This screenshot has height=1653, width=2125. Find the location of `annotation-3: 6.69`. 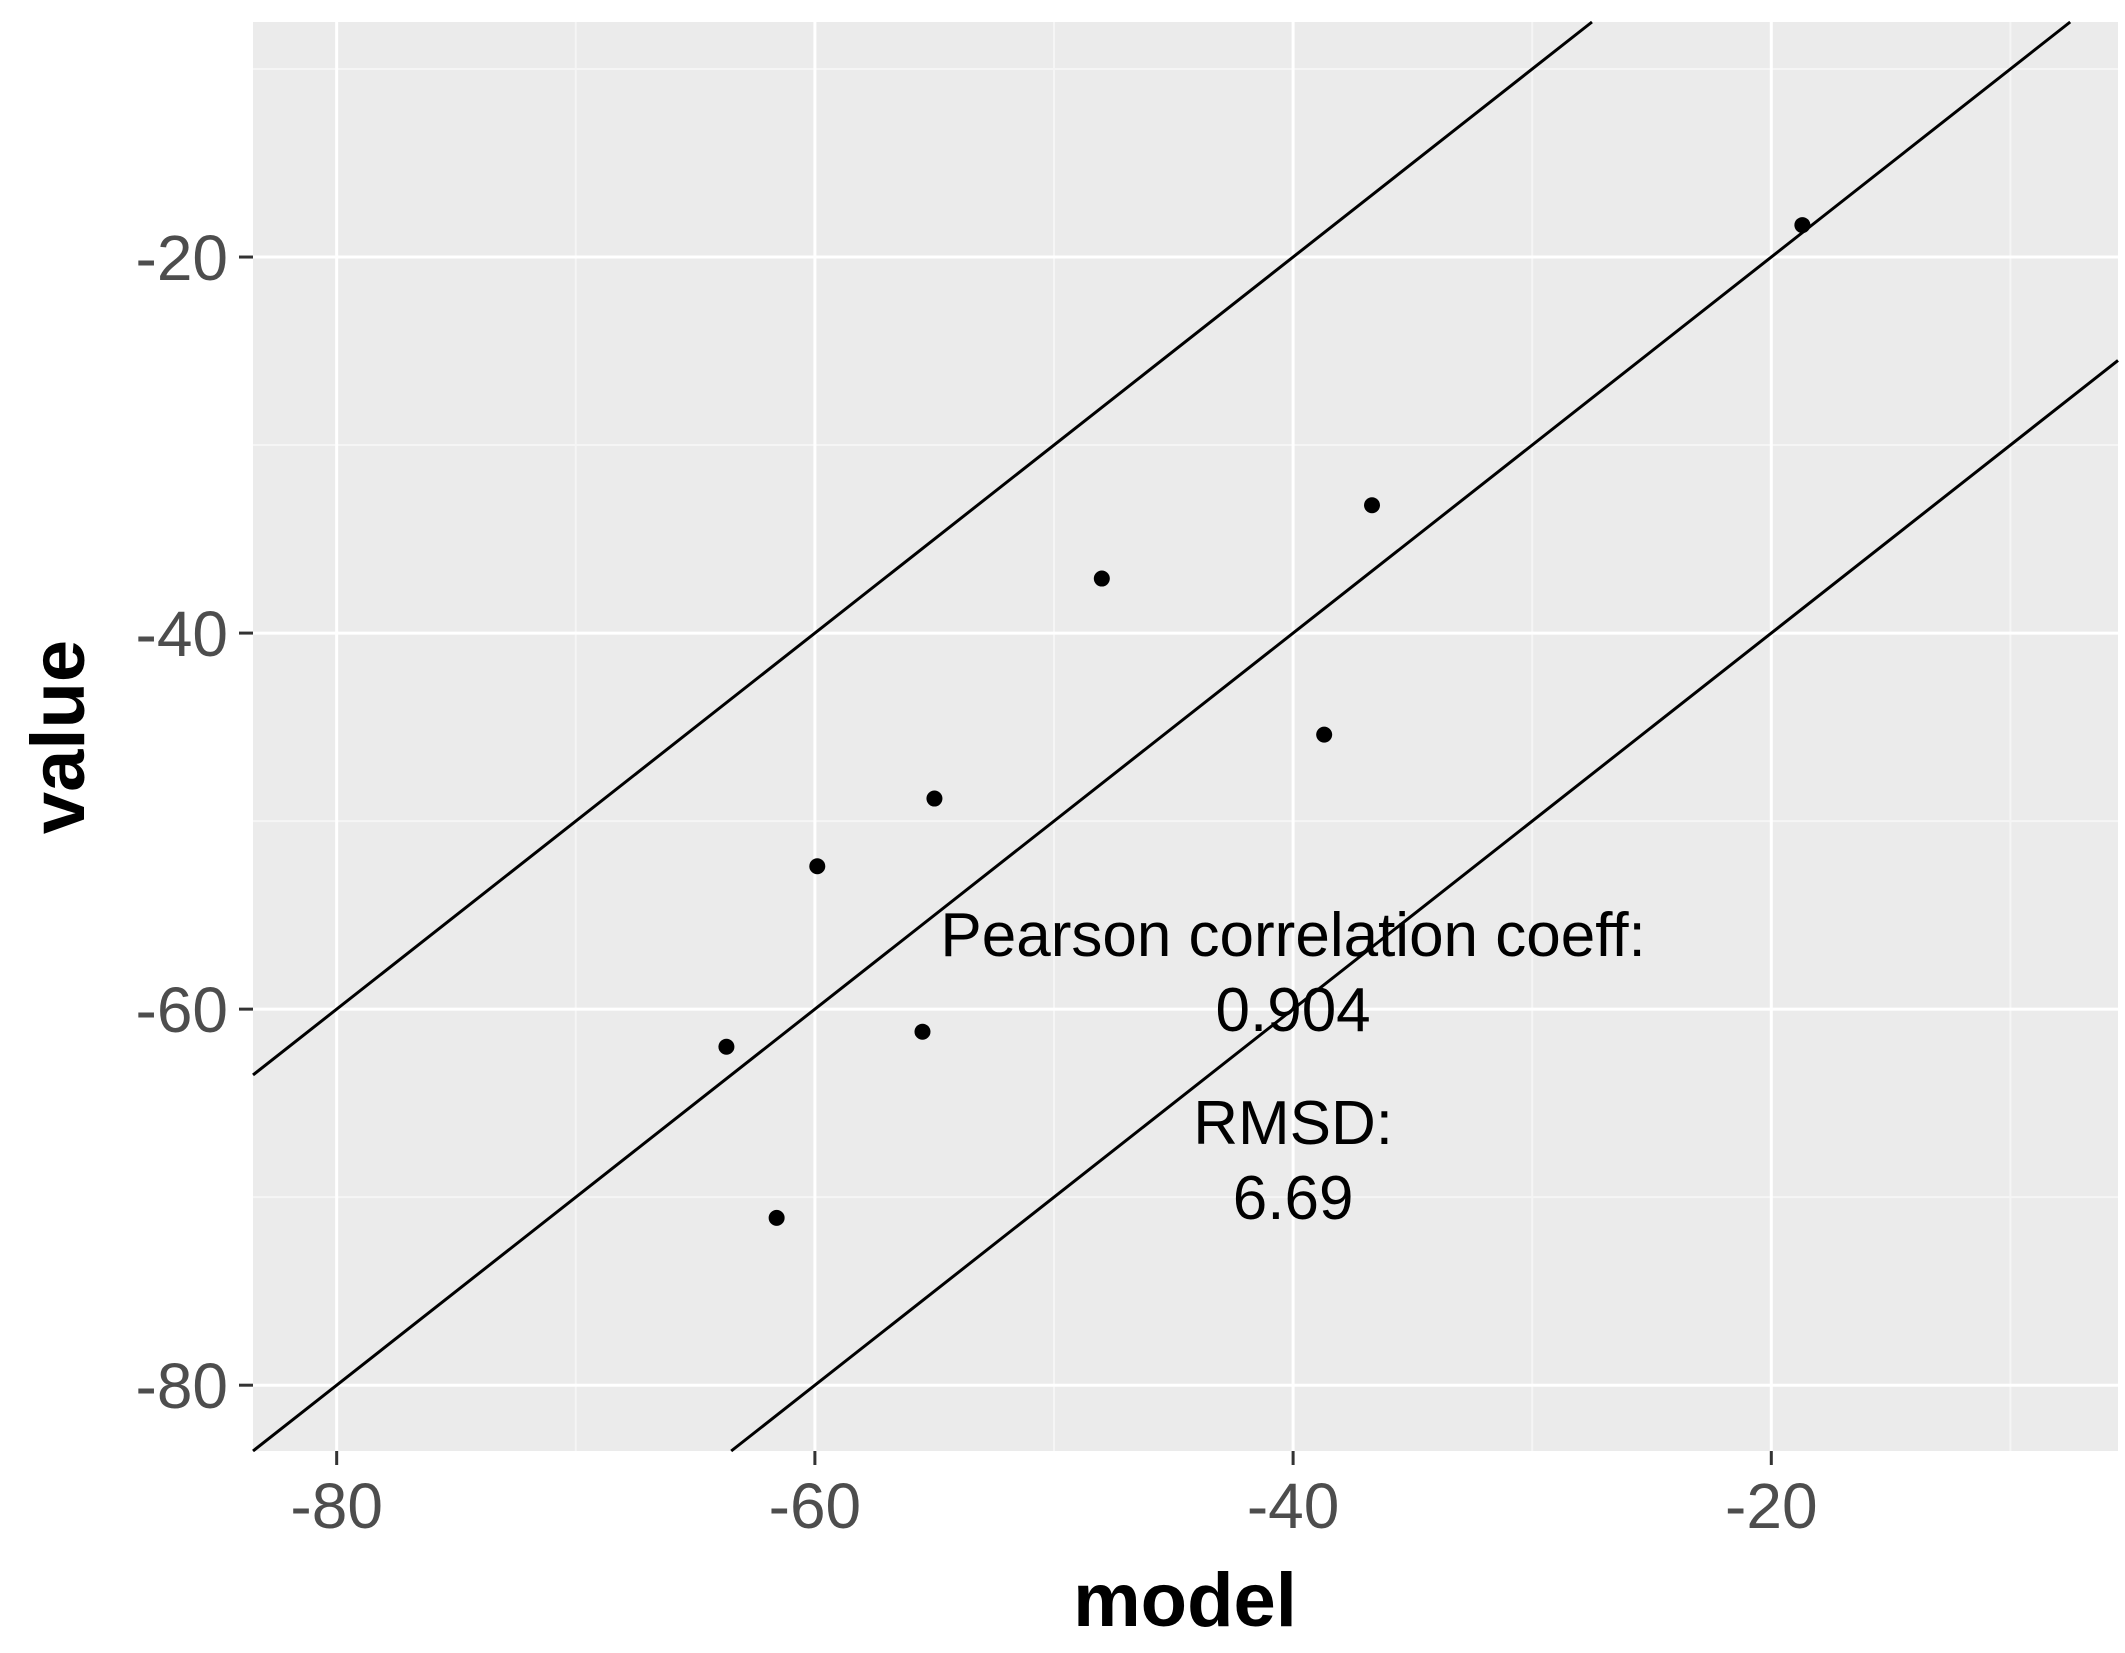

annotation-3: 6.69 is located at coordinates (1293, 1198).